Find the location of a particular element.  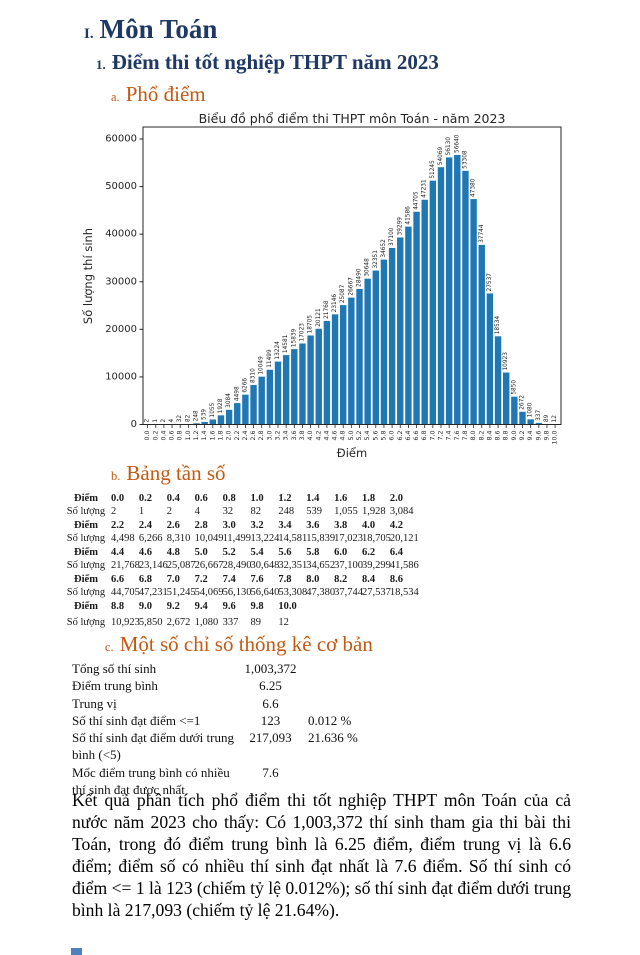

bar-value-label: 1055 is located at coordinates (213, 409).